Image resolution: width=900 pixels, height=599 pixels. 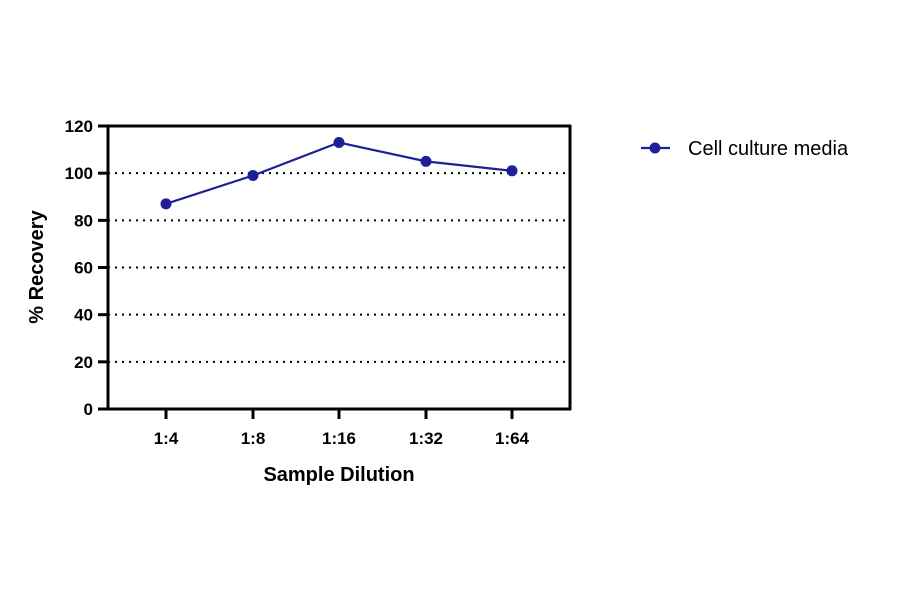 I want to click on y-tick-label: 120, so click(x=79, y=126).